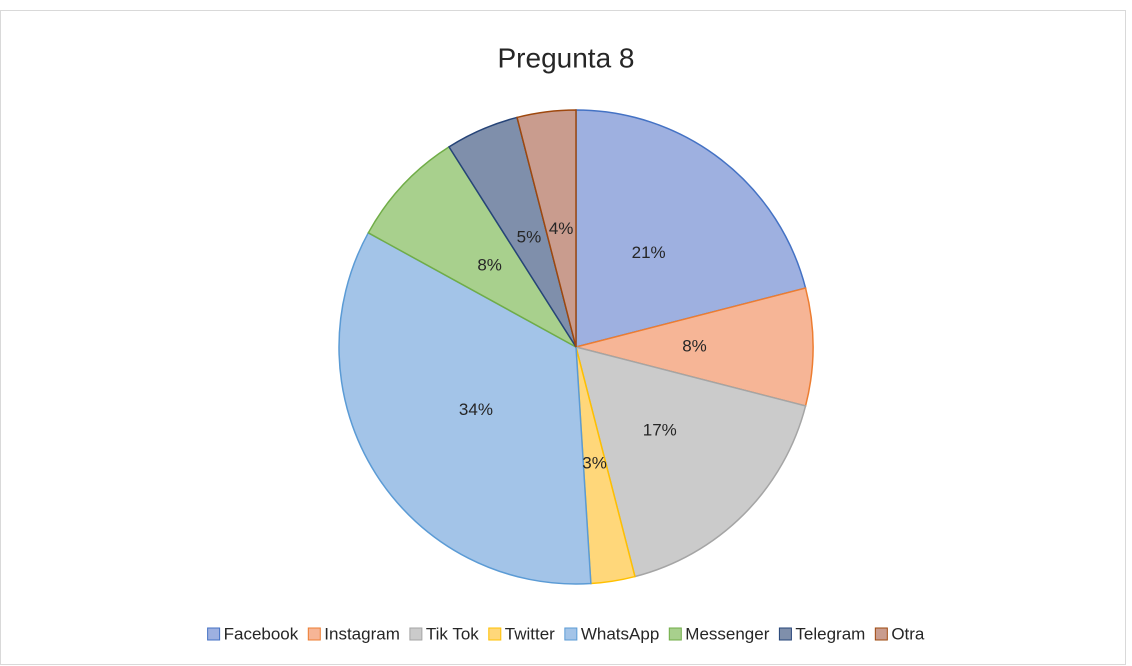 This screenshot has height=666, width=1132. What do you see at coordinates (649, 252) in the screenshot?
I see `data-label: 21%` at bounding box center [649, 252].